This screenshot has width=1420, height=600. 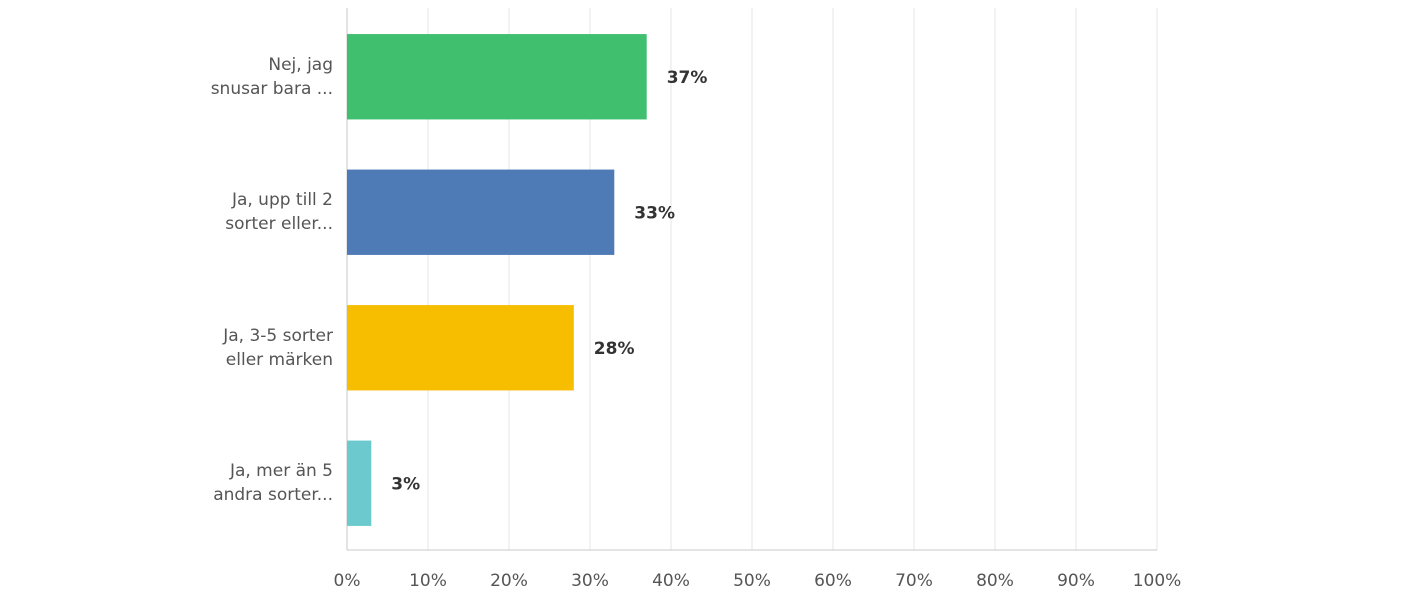 What do you see at coordinates (1157, 581) in the screenshot?
I see `x-tick-label: 100%` at bounding box center [1157, 581].